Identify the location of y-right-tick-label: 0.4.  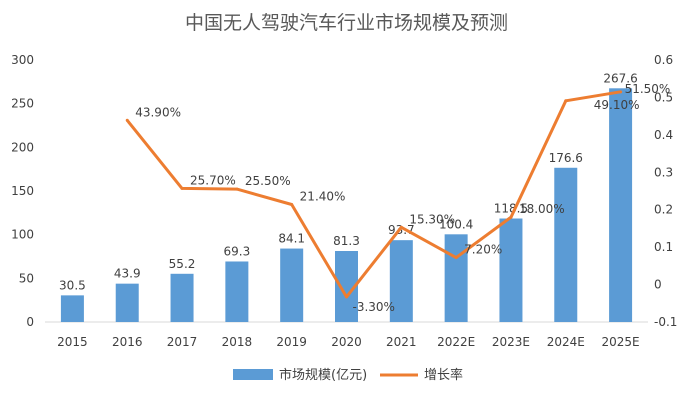
(663, 135).